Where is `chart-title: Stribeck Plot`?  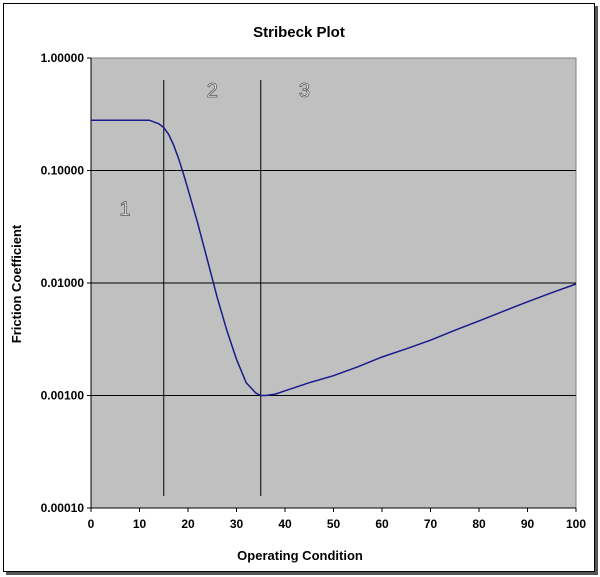
chart-title: Stribeck Plot is located at coordinates (299, 32).